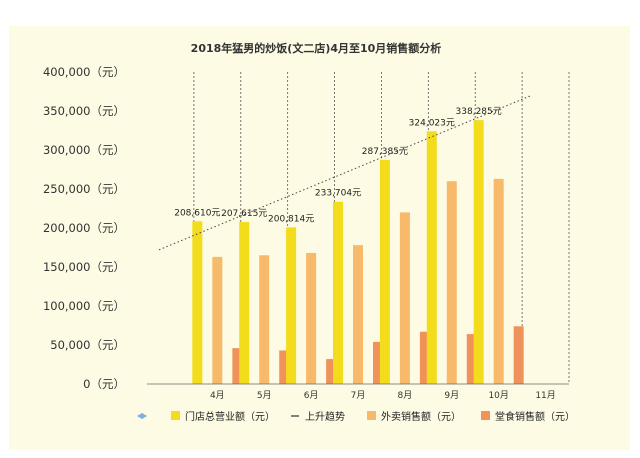  What do you see at coordinates (432, 123) in the screenshot?
I see `data-label: 324,023元` at bounding box center [432, 123].